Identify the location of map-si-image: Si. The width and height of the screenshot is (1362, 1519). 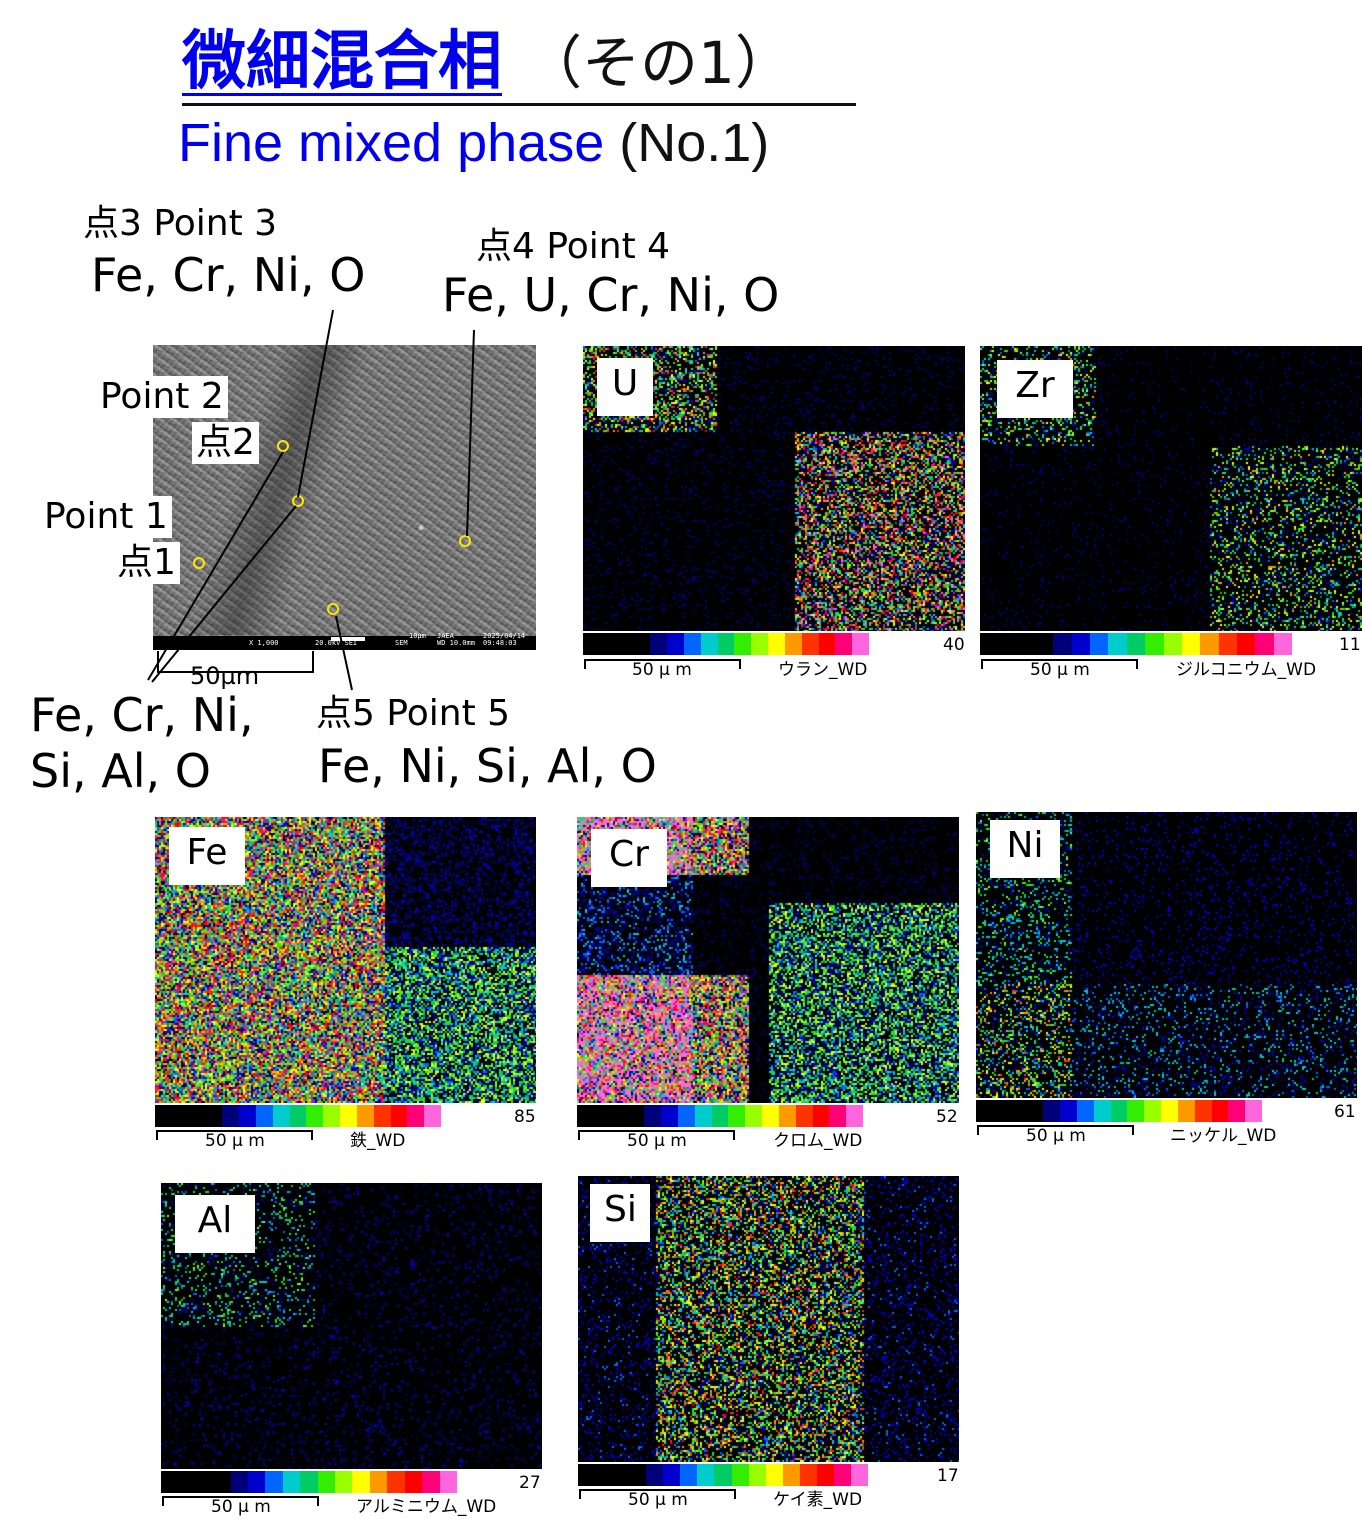
(768, 1319).